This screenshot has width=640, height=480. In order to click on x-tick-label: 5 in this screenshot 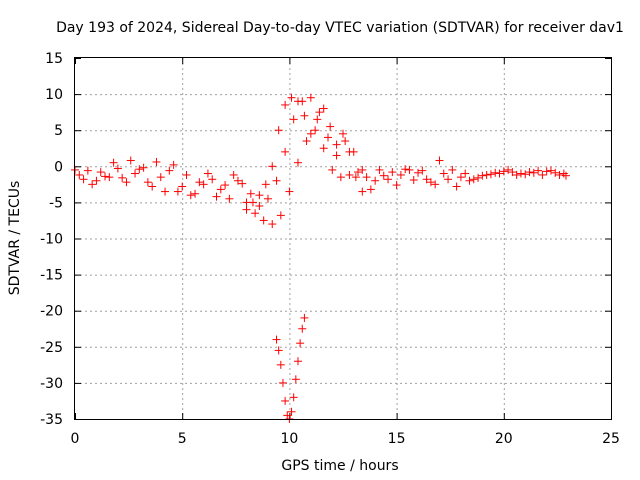, I will do `click(182, 439)`.